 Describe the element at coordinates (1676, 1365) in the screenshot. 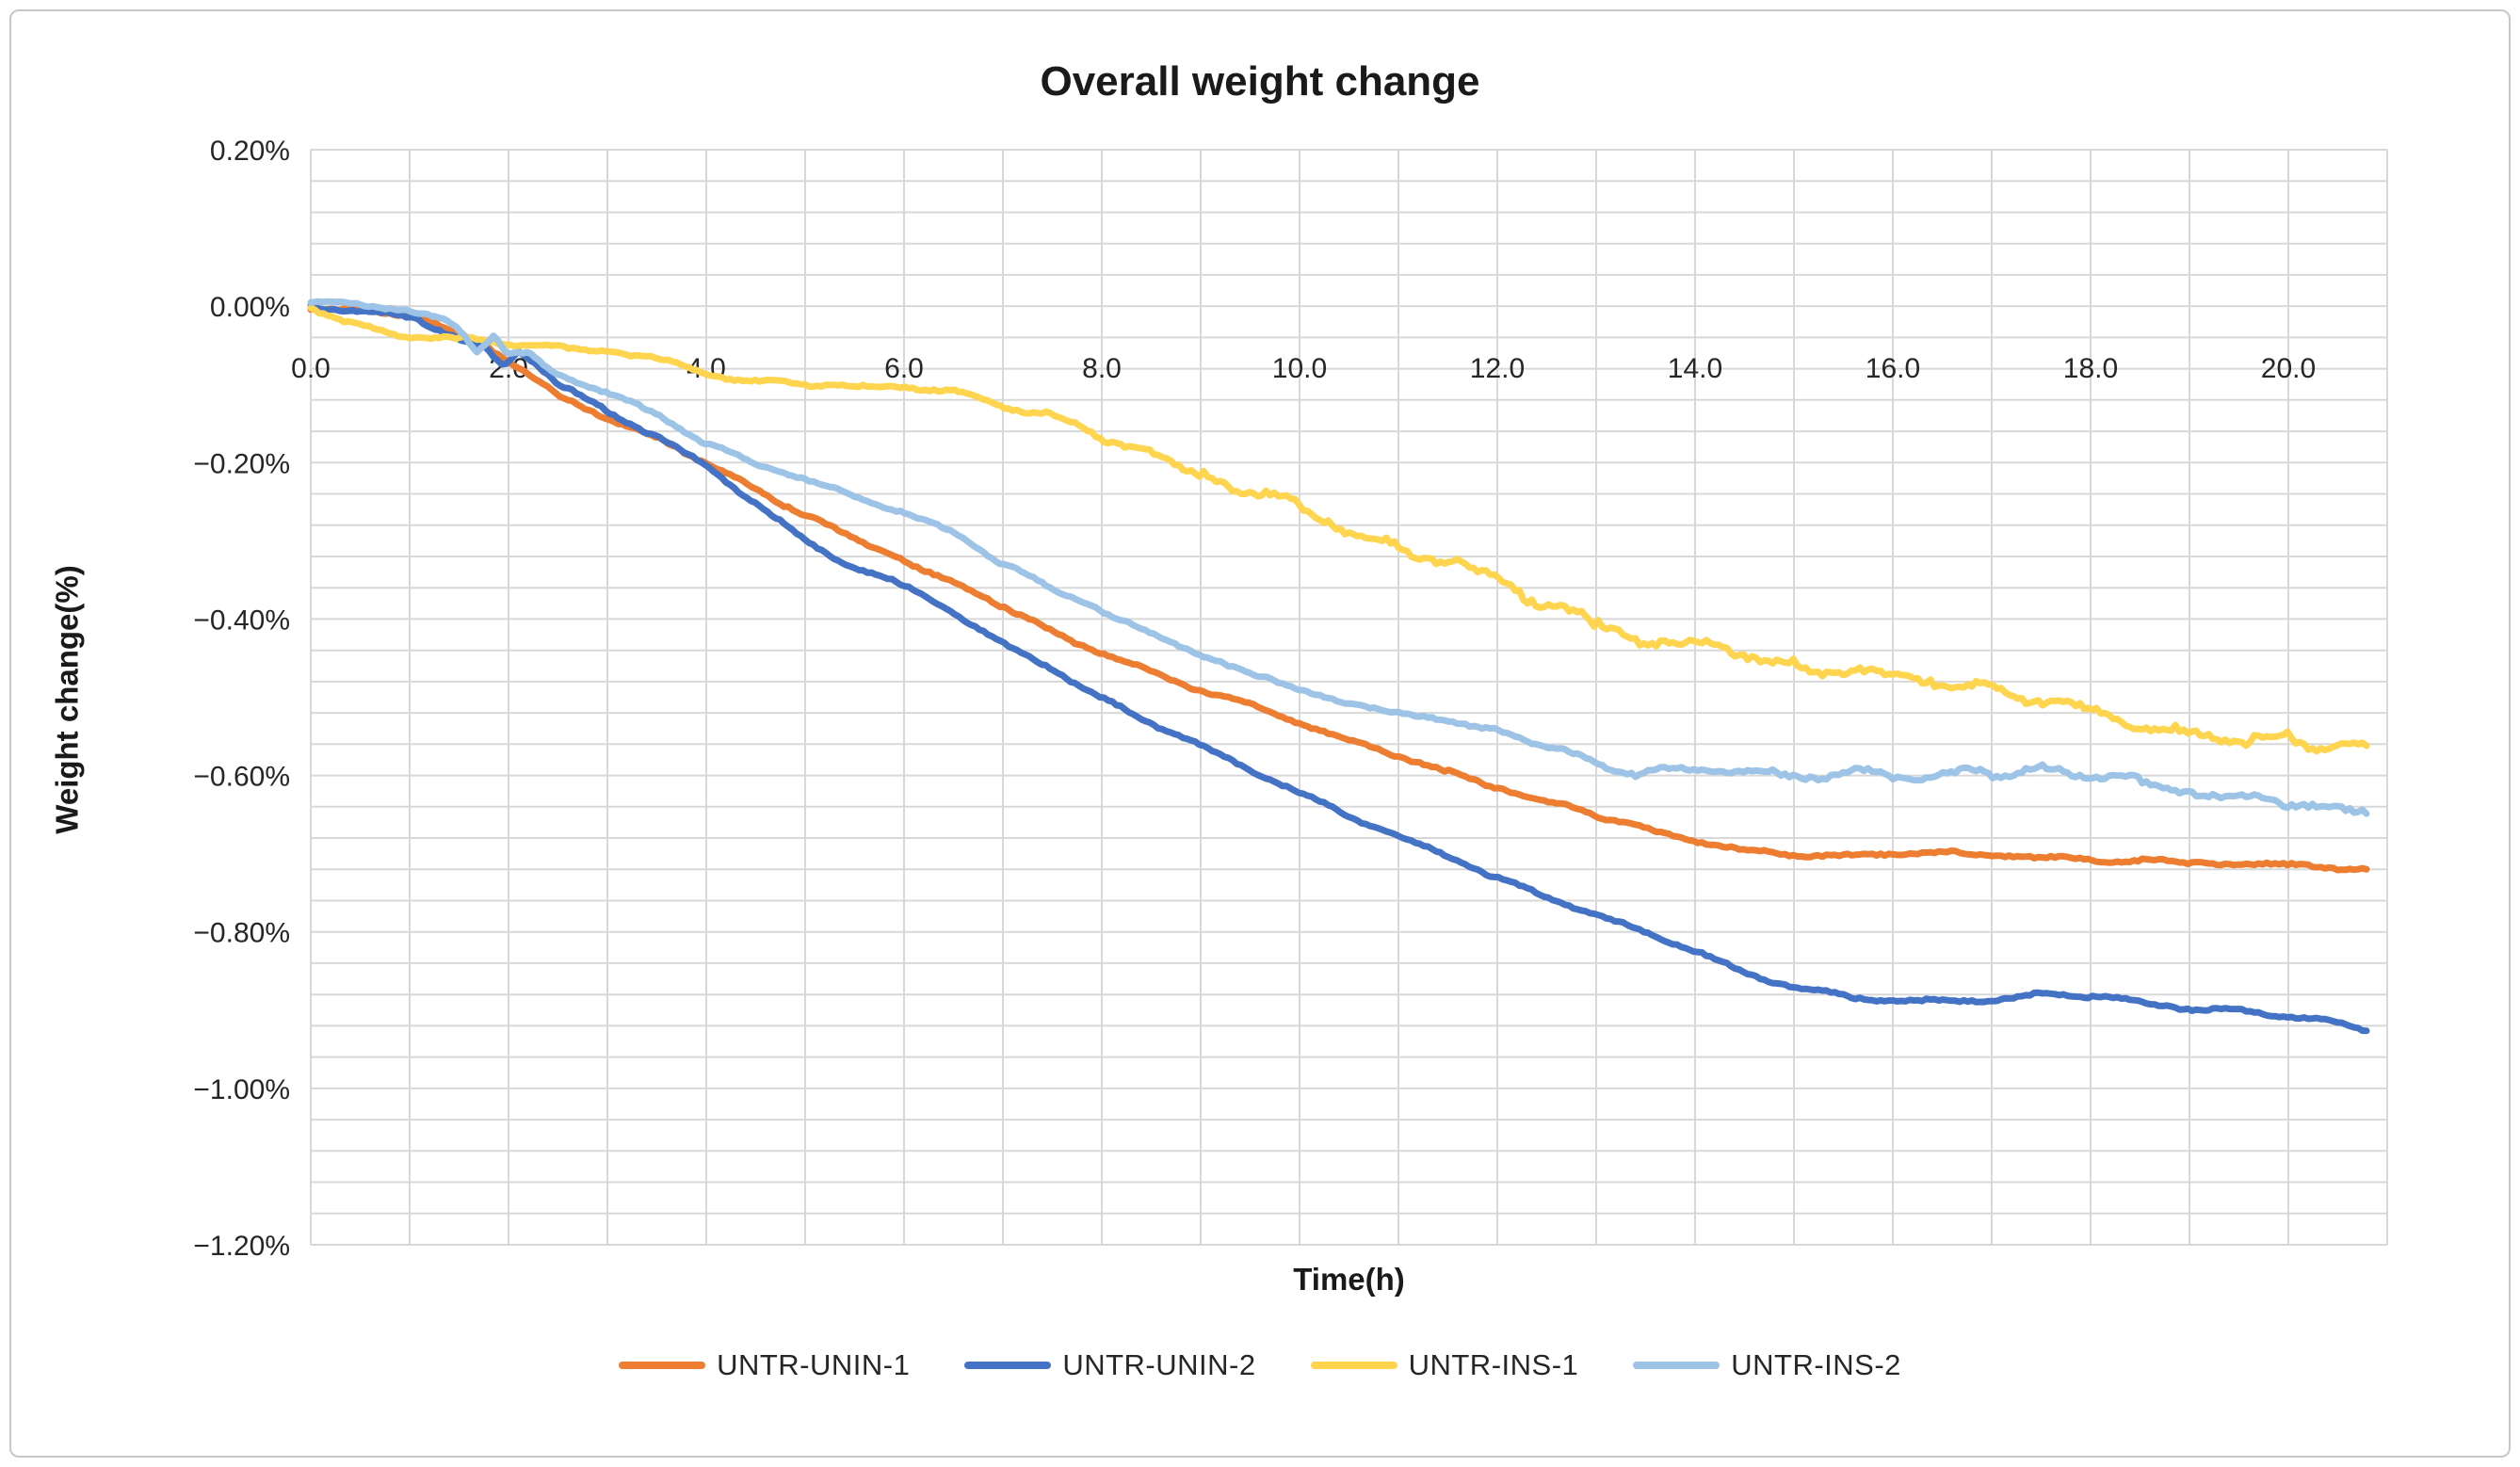

I see `legend-line-swatch-lightblue` at that location.